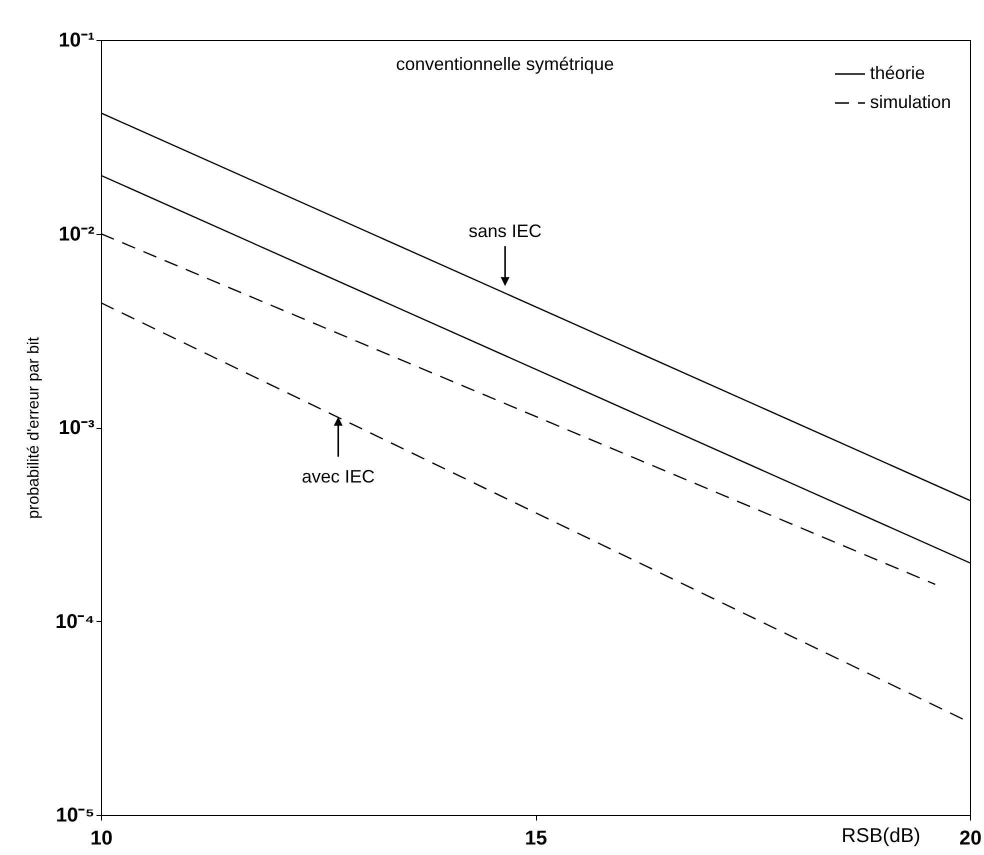  What do you see at coordinates (505, 64) in the screenshot?
I see `annotation: conventionnelle symétrique` at bounding box center [505, 64].